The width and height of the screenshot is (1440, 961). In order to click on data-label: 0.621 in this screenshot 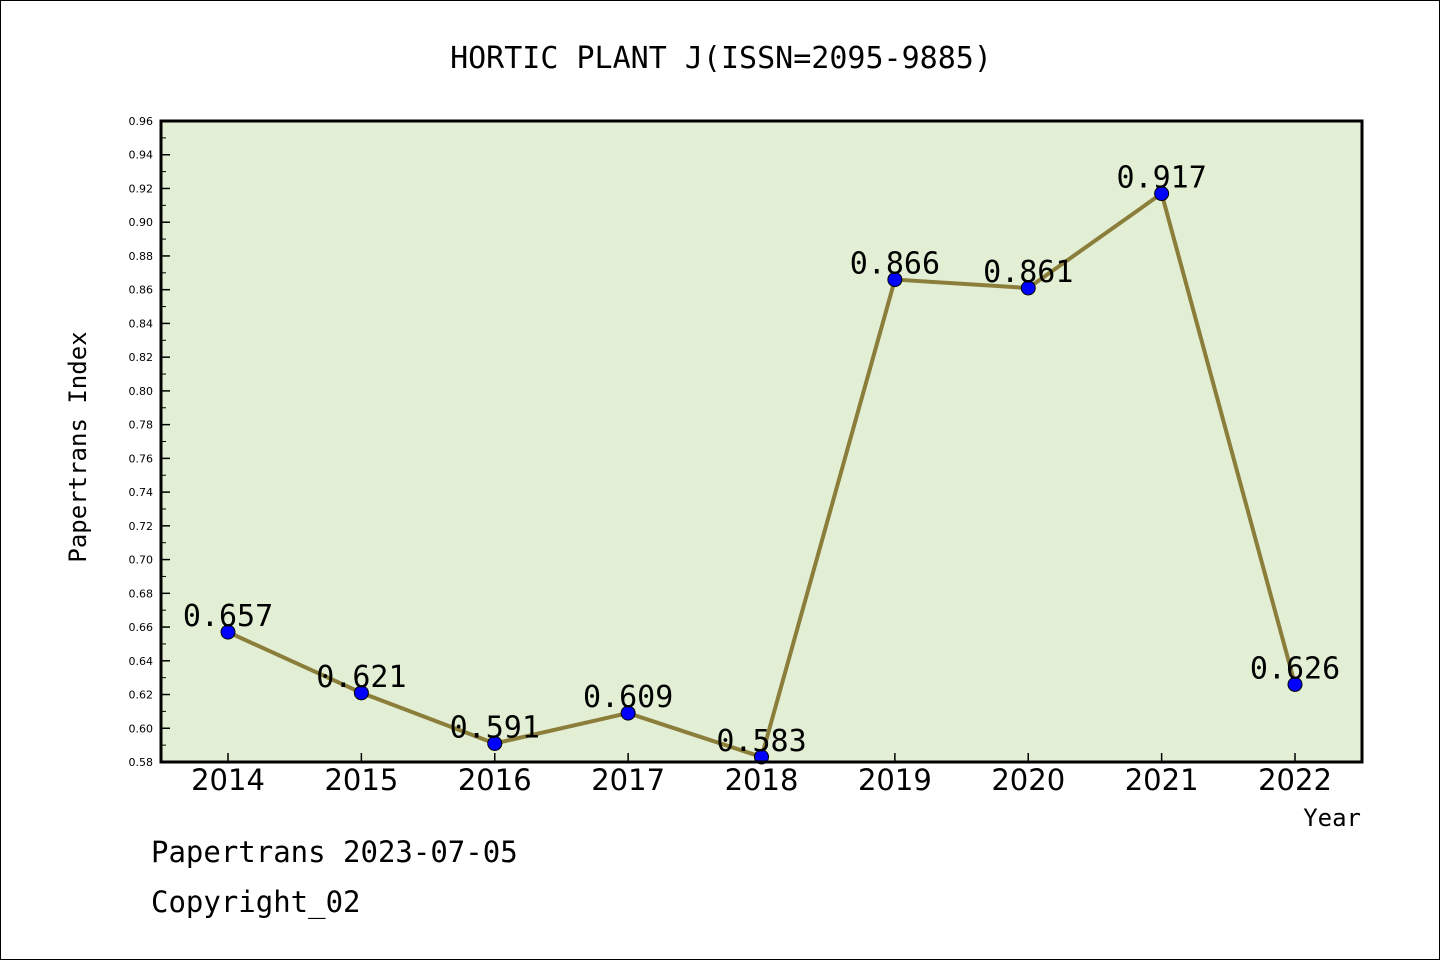, I will do `click(361, 677)`.